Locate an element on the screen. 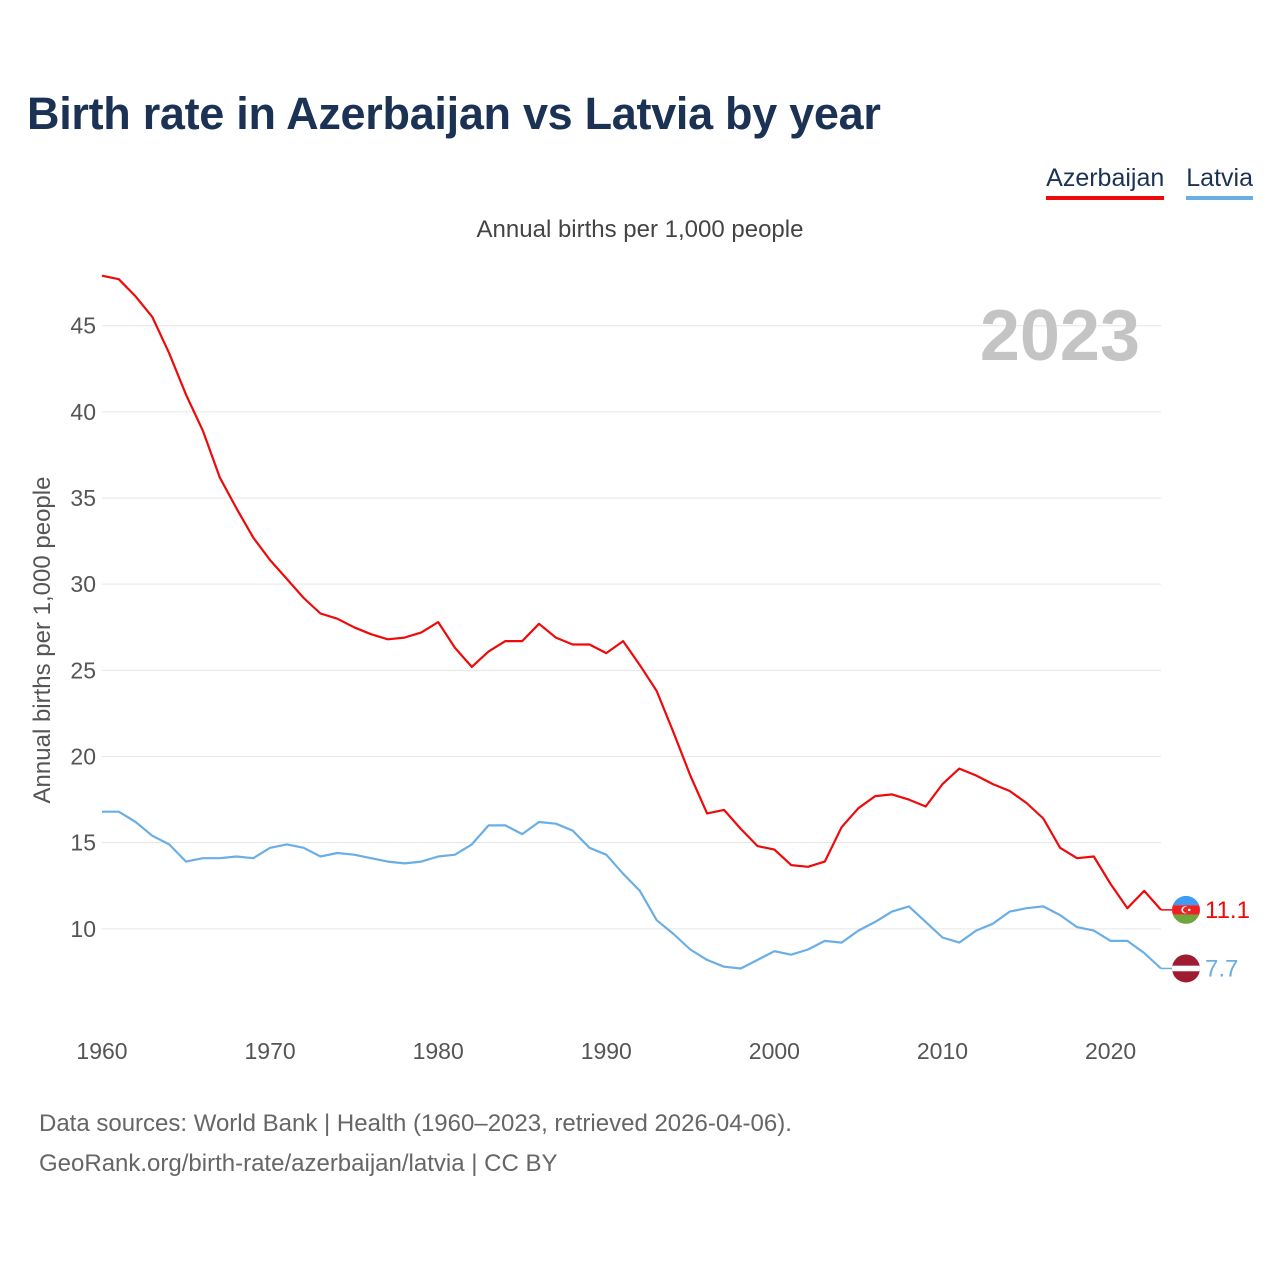 The image size is (1280, 1280). y-tick-label: 20 is located at coordinates (83, 757).